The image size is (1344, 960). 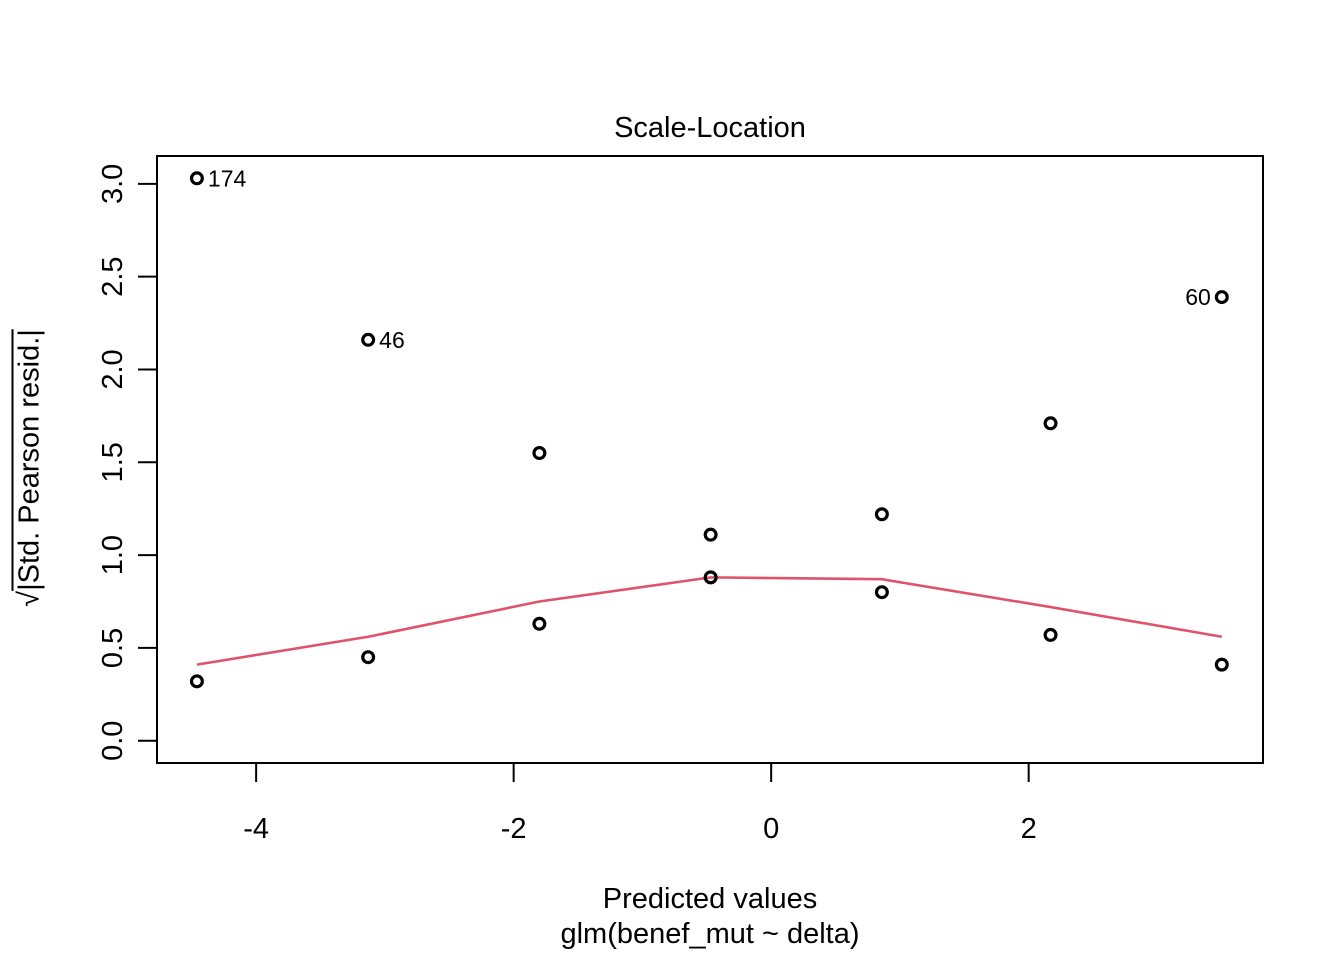 I want to click on smooth-line, so click(x=709, y=621).